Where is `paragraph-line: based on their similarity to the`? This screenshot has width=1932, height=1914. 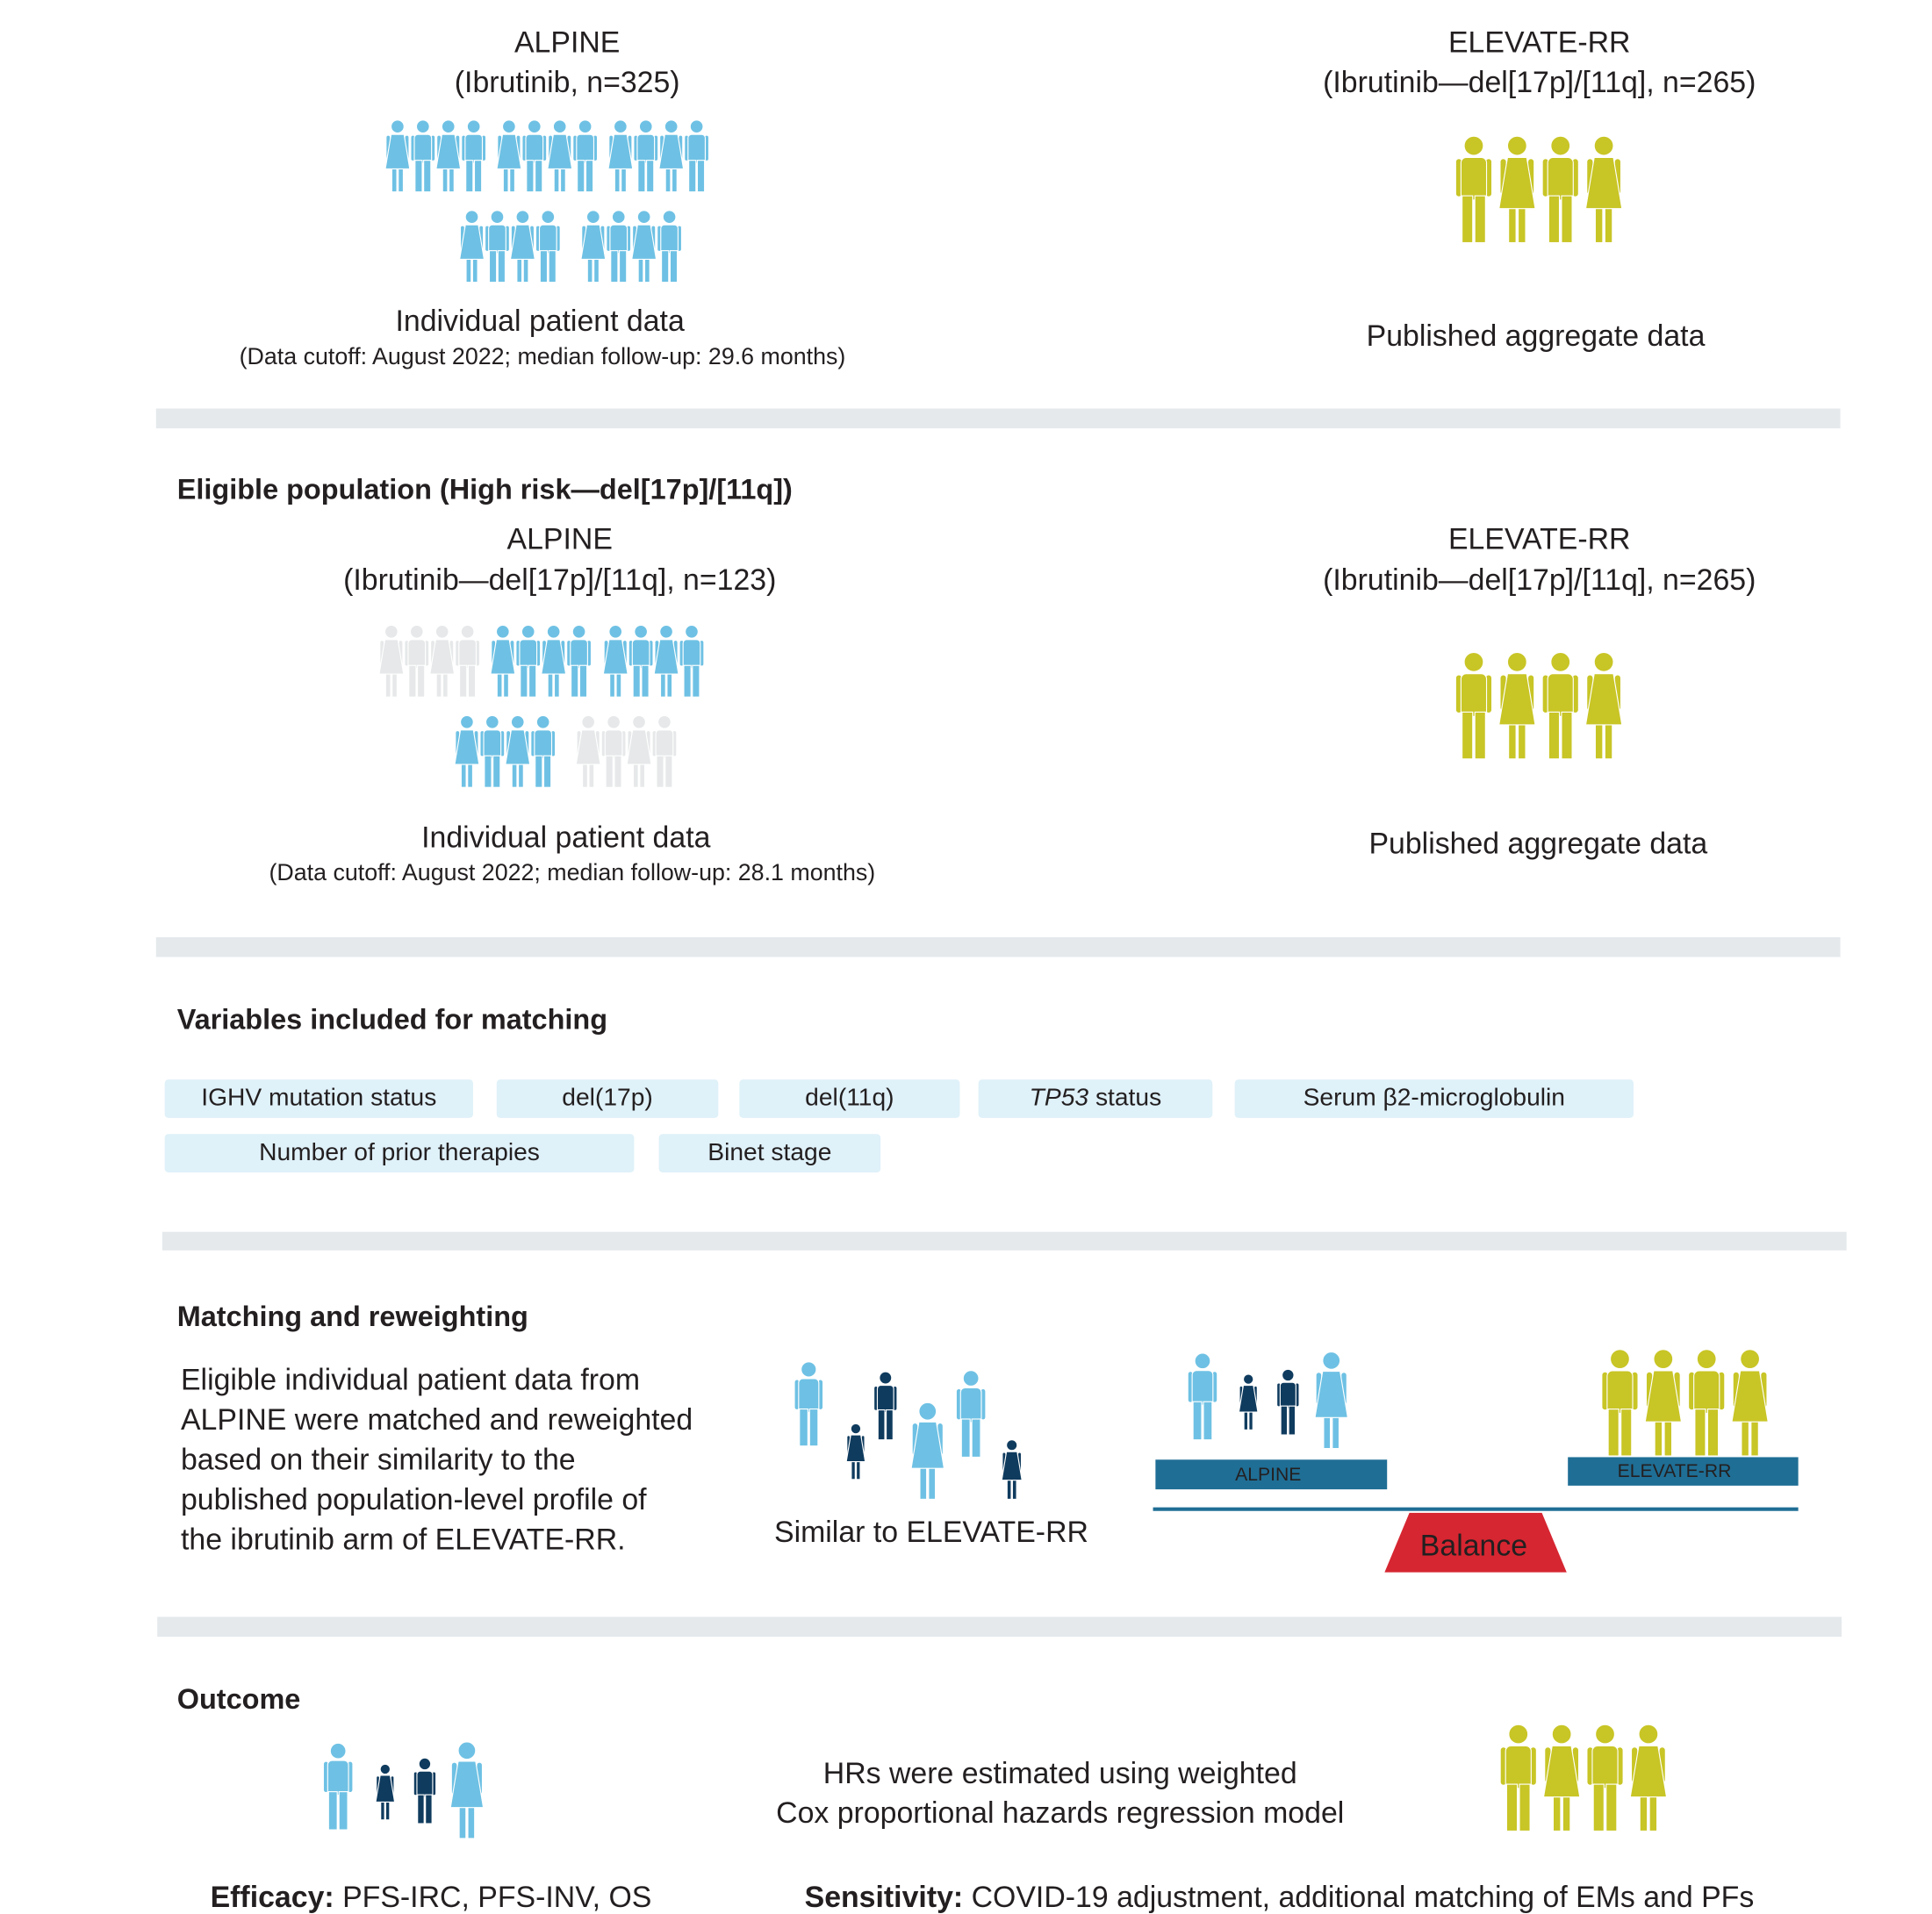
paragraph-line: based on their similarity to the is located at coordinates (378, 1459).